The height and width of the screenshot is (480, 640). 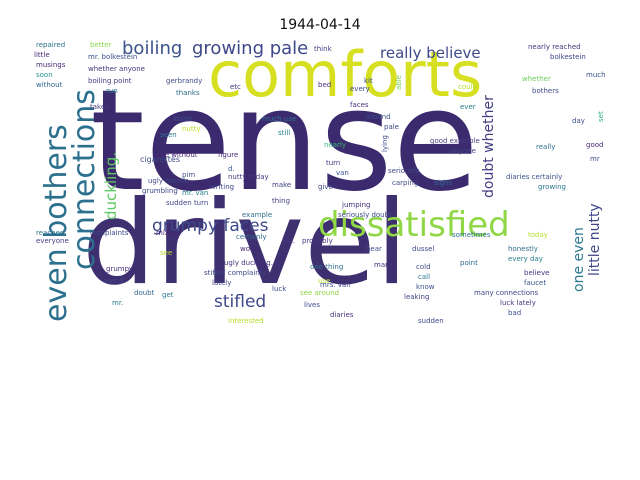 What do you see at coordinates (187, 203) in the screenshot?
I see `word-sudden-turn: sudden turn` at bounding box center [187, 203].